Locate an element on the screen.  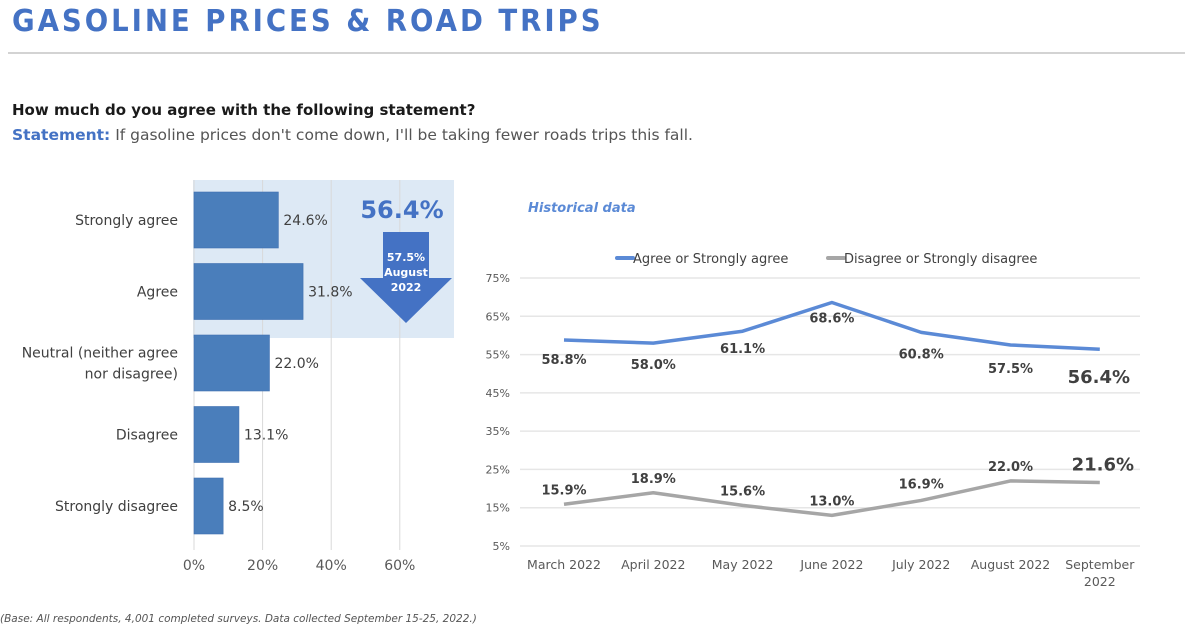
disagree-series-line is located at coordinates (831, 498).